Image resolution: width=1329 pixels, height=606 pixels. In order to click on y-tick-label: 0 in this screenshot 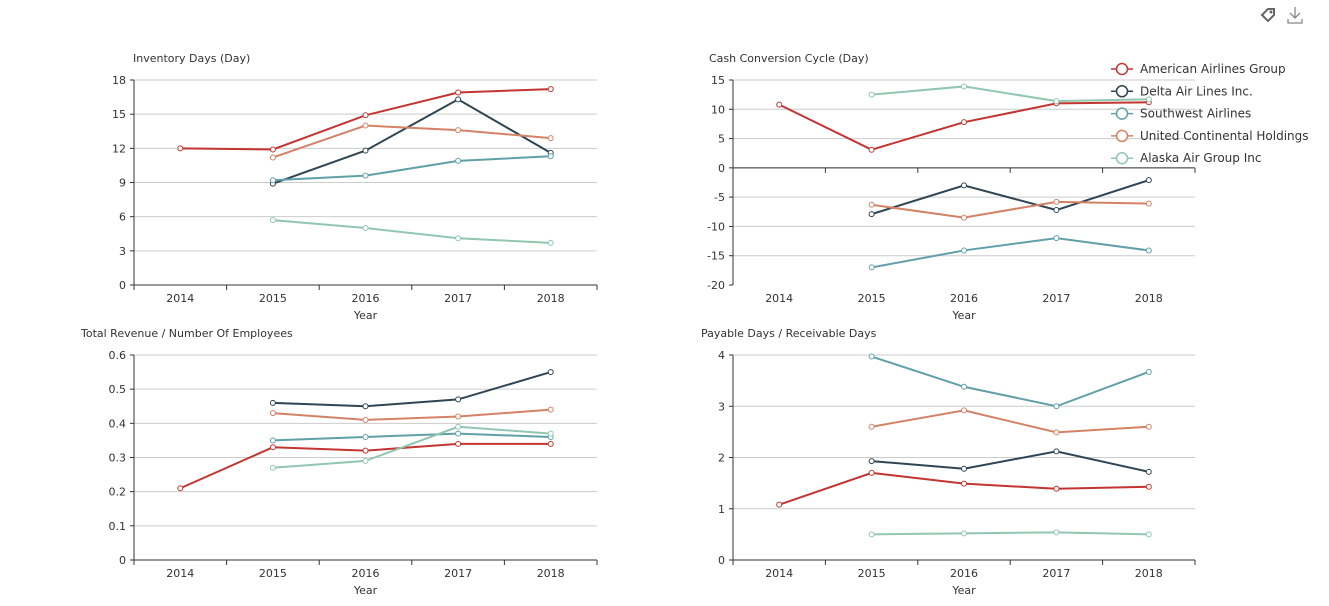, I will do `click(721, 168)`.